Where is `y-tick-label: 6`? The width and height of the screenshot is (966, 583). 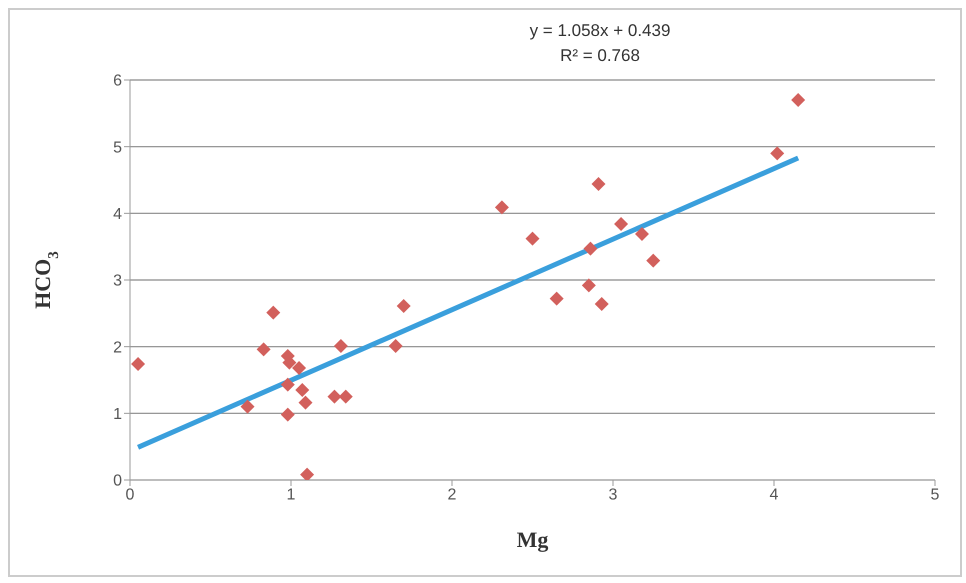
y-tick-label: 6 is located at coordinates (117, 81).